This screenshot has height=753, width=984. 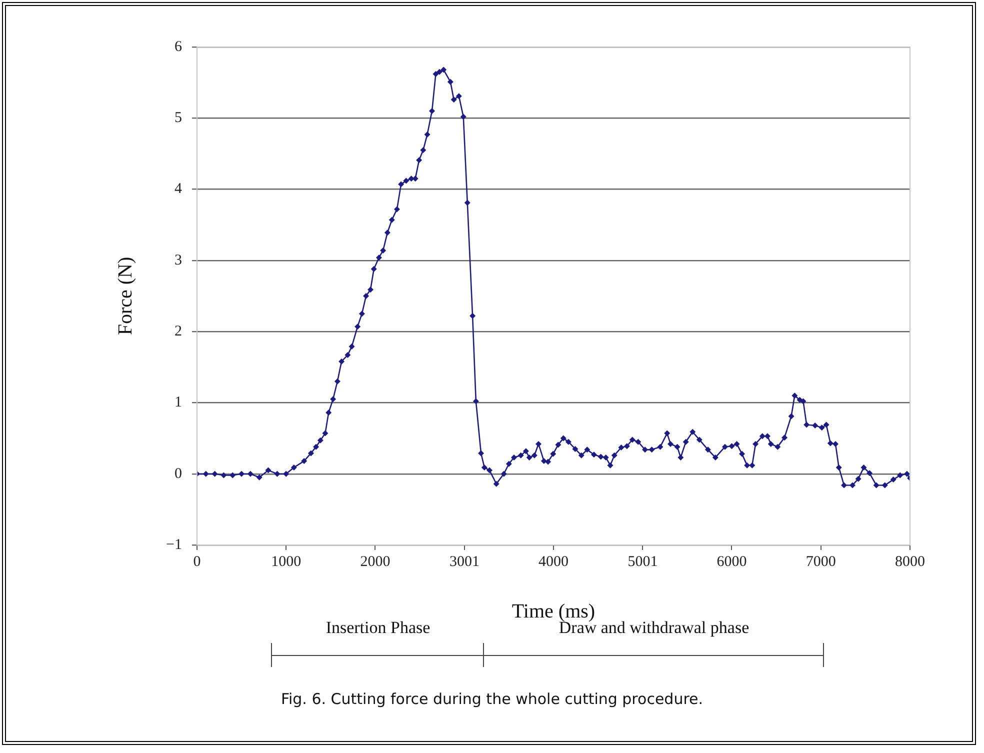 I want to click on y-axis-title: Force (N), so click(x=125, y=296).